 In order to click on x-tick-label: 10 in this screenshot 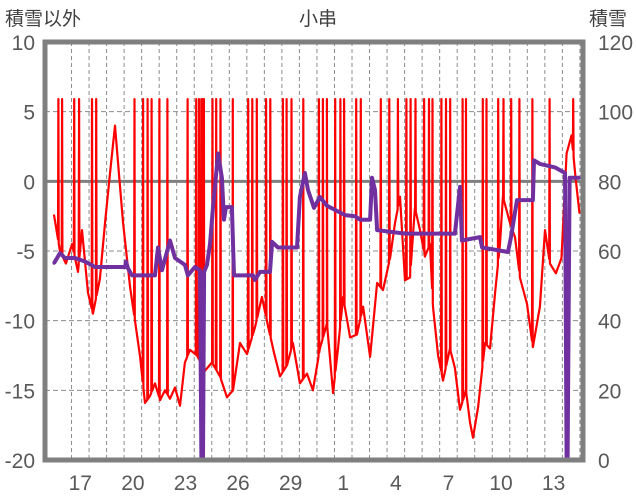, I will do `click(500, 483)`.